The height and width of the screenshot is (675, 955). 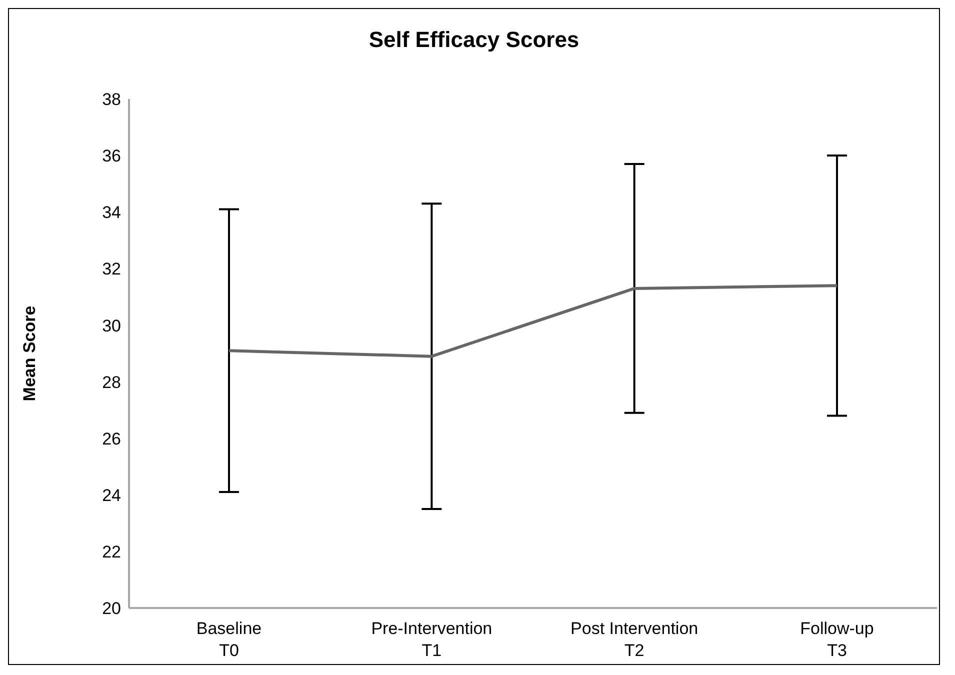 I want to click on x-tick-label: Baseline T0, so click(x=229, y=639).